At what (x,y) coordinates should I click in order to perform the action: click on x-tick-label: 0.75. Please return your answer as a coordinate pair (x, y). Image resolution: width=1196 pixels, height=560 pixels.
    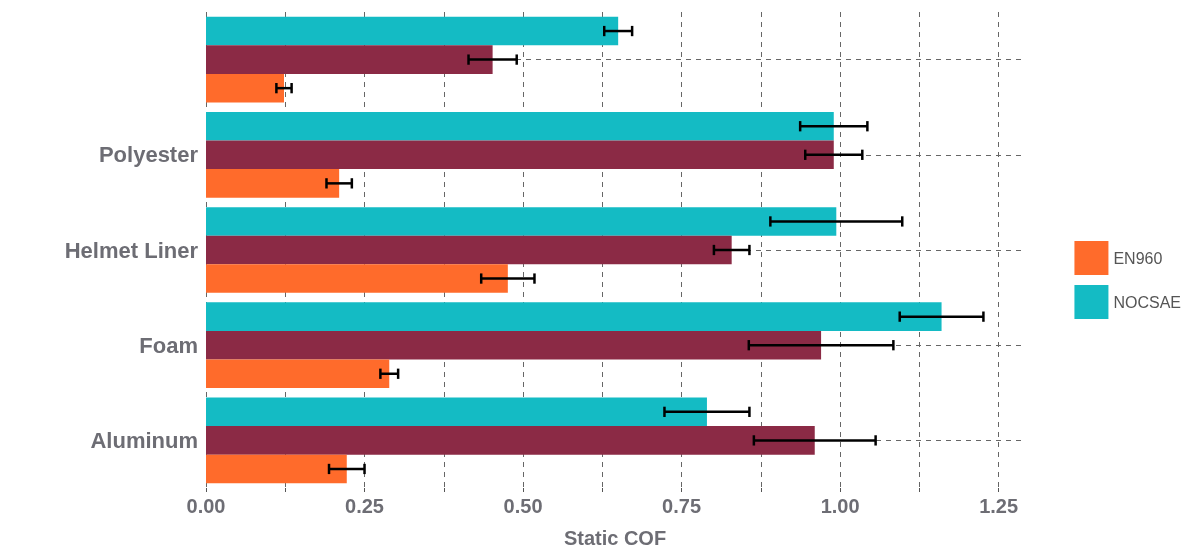
    Looking at the image, I should click on (682, 506).